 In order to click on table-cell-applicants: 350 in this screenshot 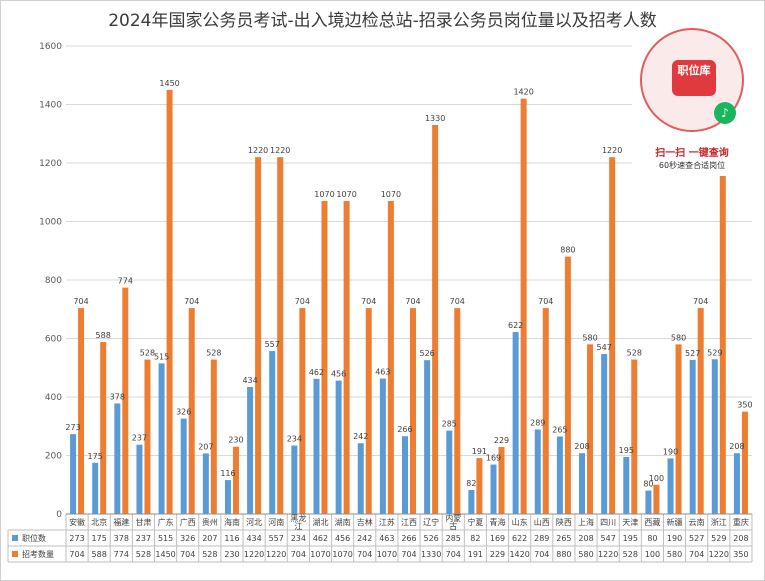, I will do `click(740, 554)`.